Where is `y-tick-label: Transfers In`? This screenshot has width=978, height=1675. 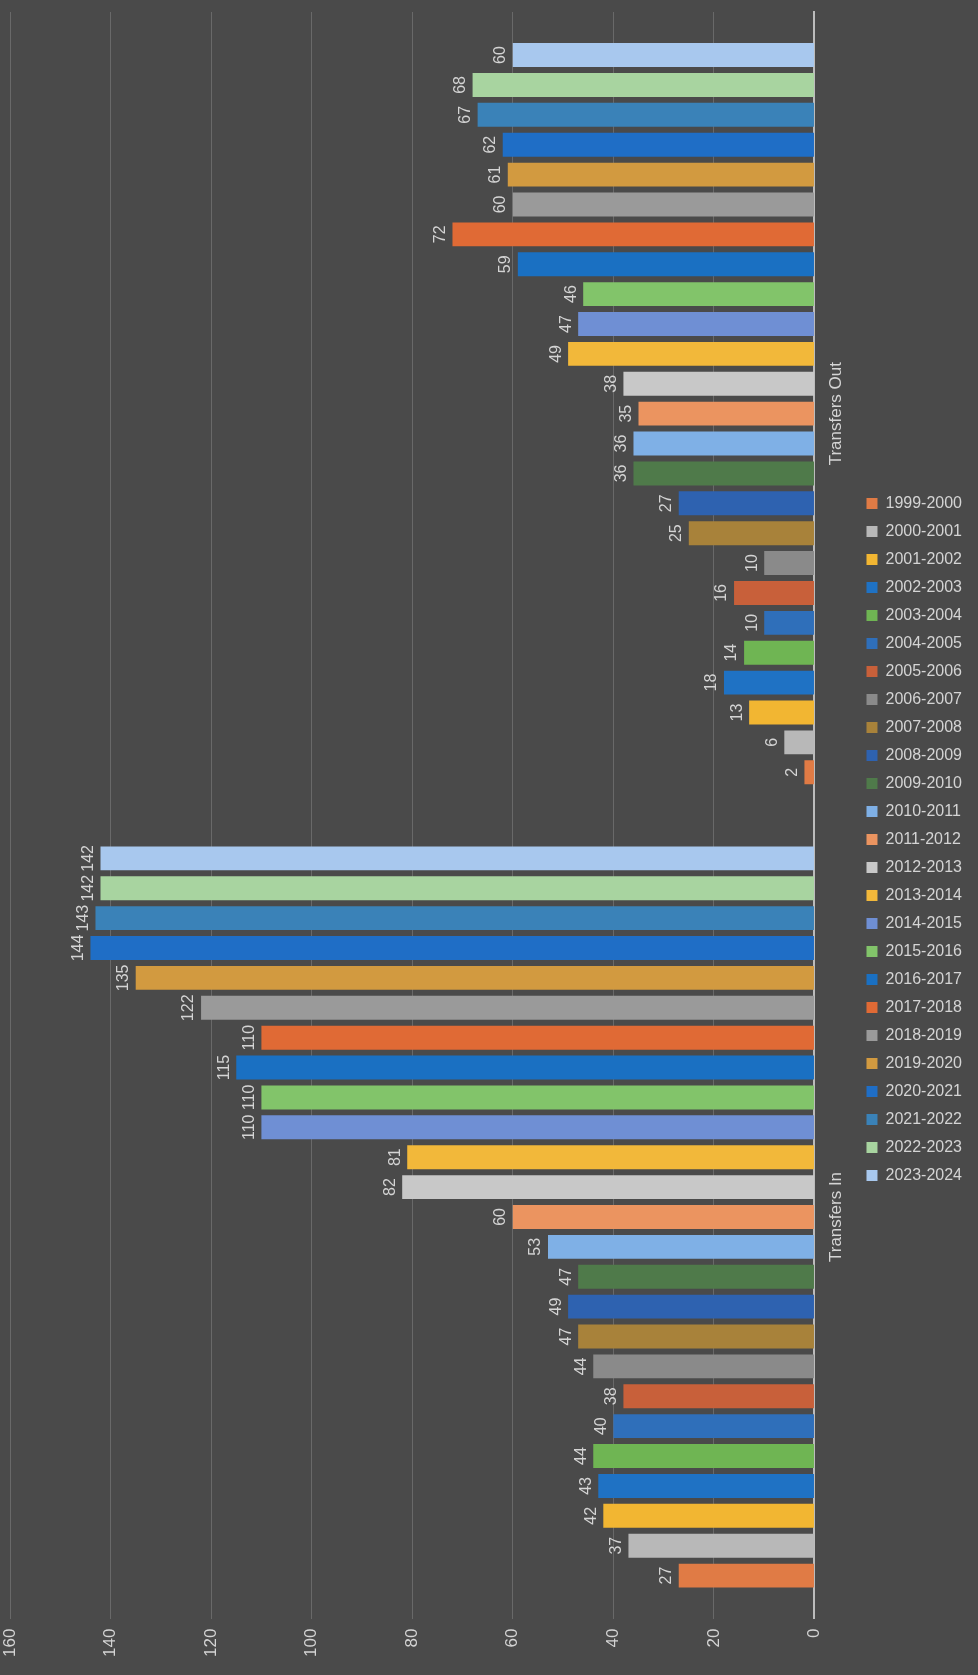
y-tick-label: Transfers In is located at coordinates (836, 1217).